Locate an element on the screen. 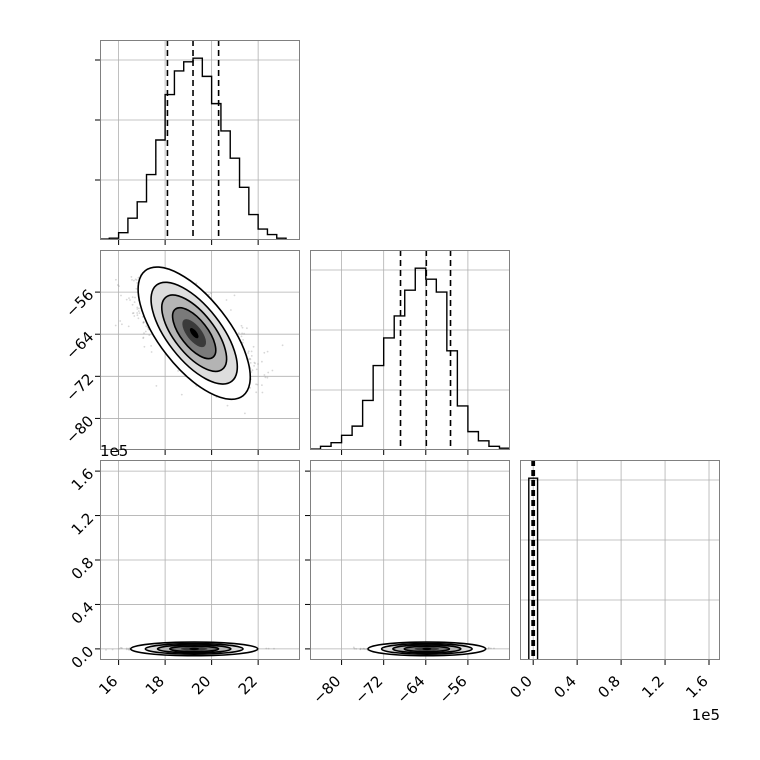 This screenshot has width=760, height=760. x-offset-label: 1e5 is located at coordinates (706, 715).